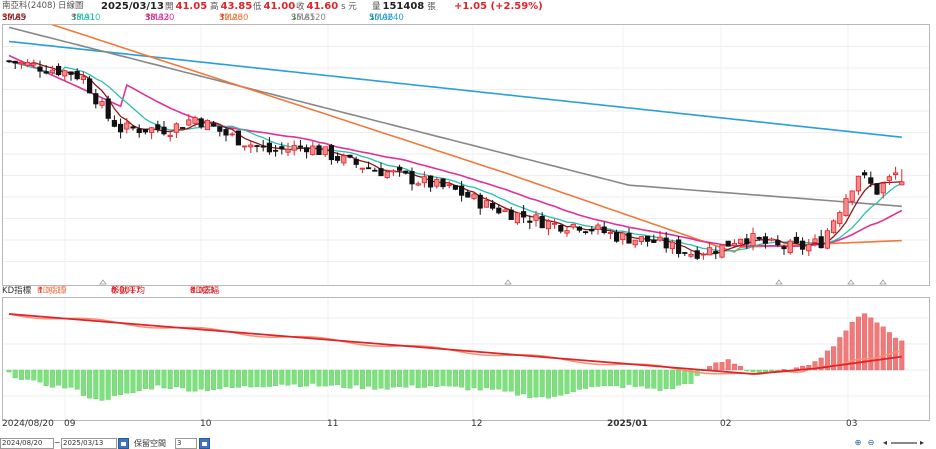 The height and width of the screenshot is (449, 936). Describe the element at coordinates (123, 443) in the screenshot. I see `calendar-icon` at that location.